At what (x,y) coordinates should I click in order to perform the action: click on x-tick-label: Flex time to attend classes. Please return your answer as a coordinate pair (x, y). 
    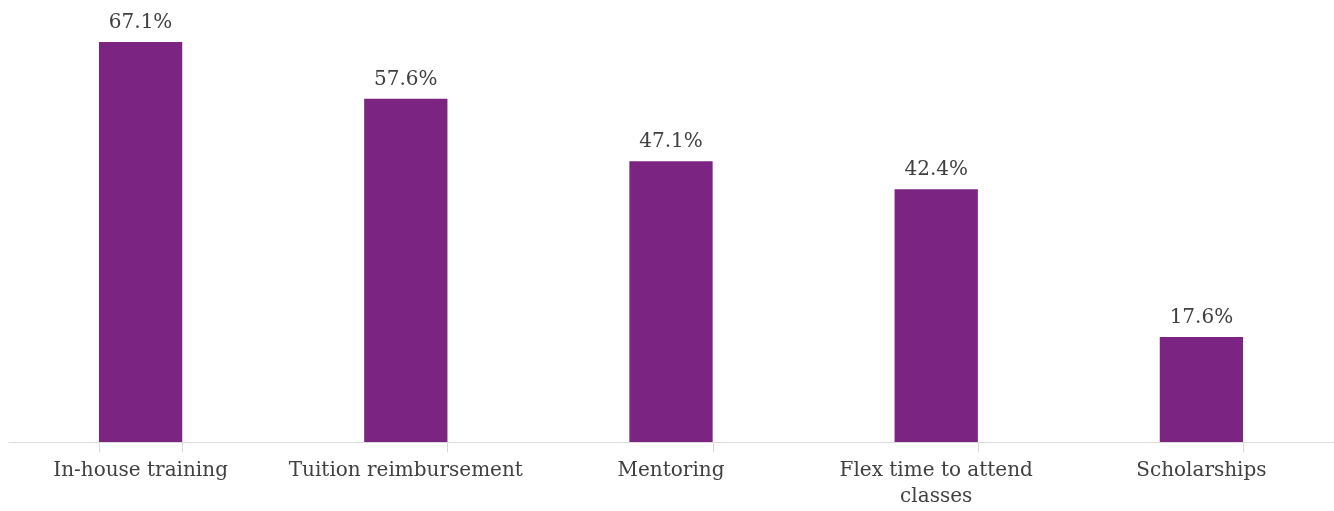
    Looking at the image, I should click on (936, 482).